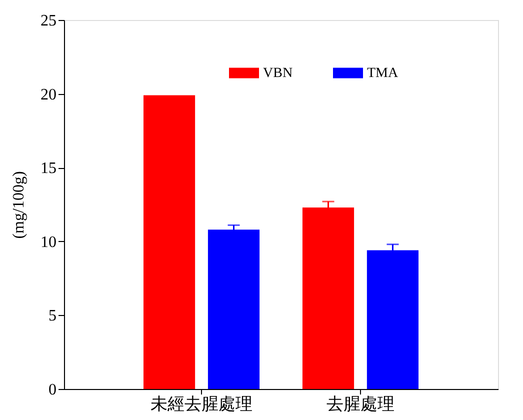 The width and height of the screenshot is (523, 420). Describe the element at coordinates (48, 169) in the screenshot. I see `y-tick-label: 15` at that location.